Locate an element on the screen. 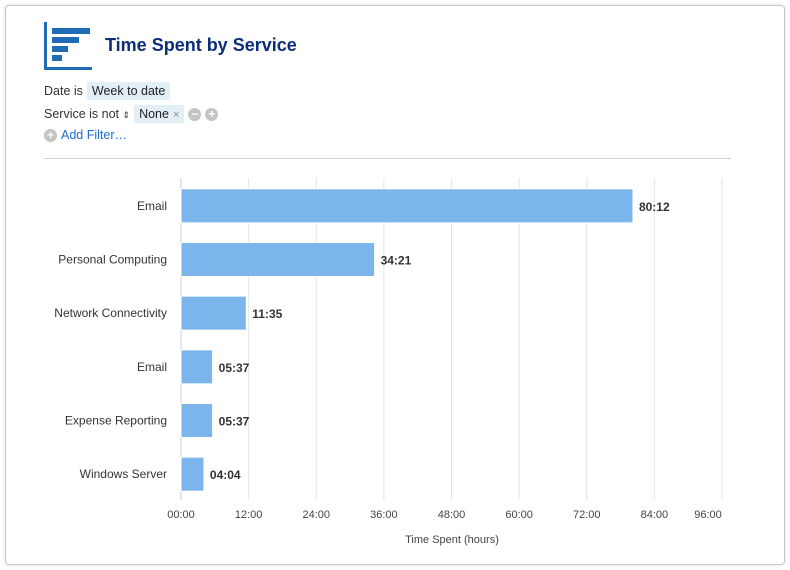 This screenshot has height=570, width=790. service-filter-label: Service is not is located at coordinates (82, 114).